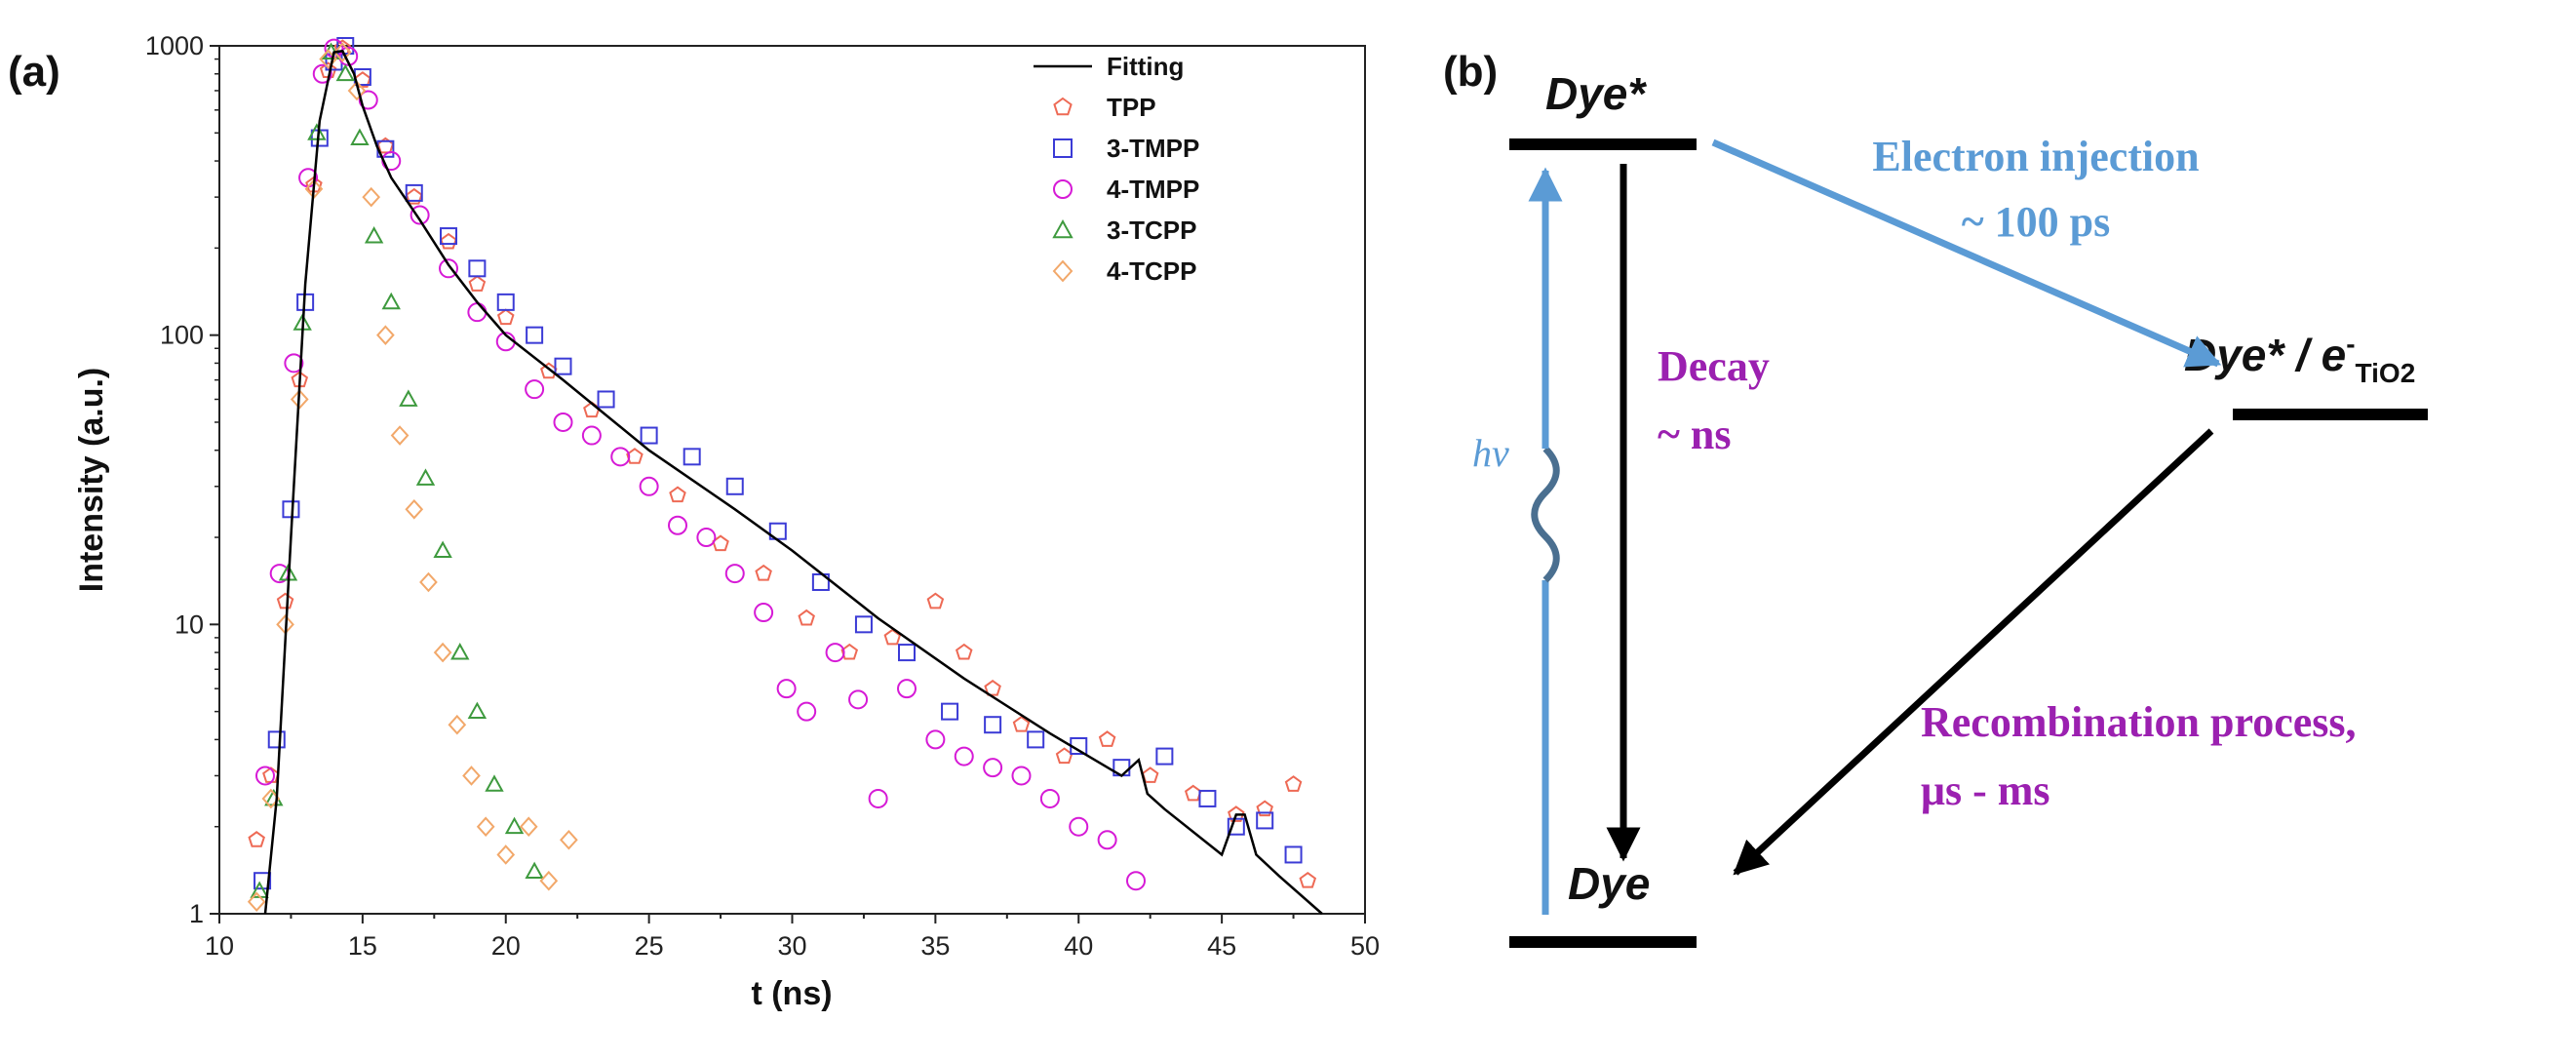 The width and height of the screenshot is (2576, 1061). Describe the element at coordinates (1221, 946) in the screenshot. I see `x-tick-label: 45` at that location.